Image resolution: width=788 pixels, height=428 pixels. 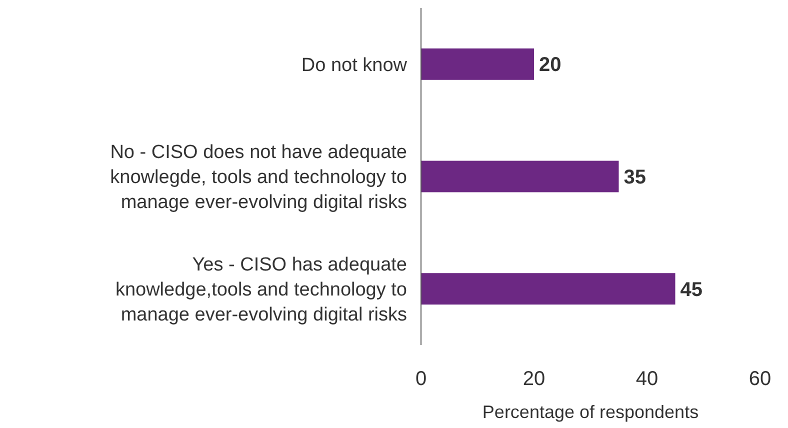 I want to click on y-tick-label: Do not know, so click(x=354, y=65).